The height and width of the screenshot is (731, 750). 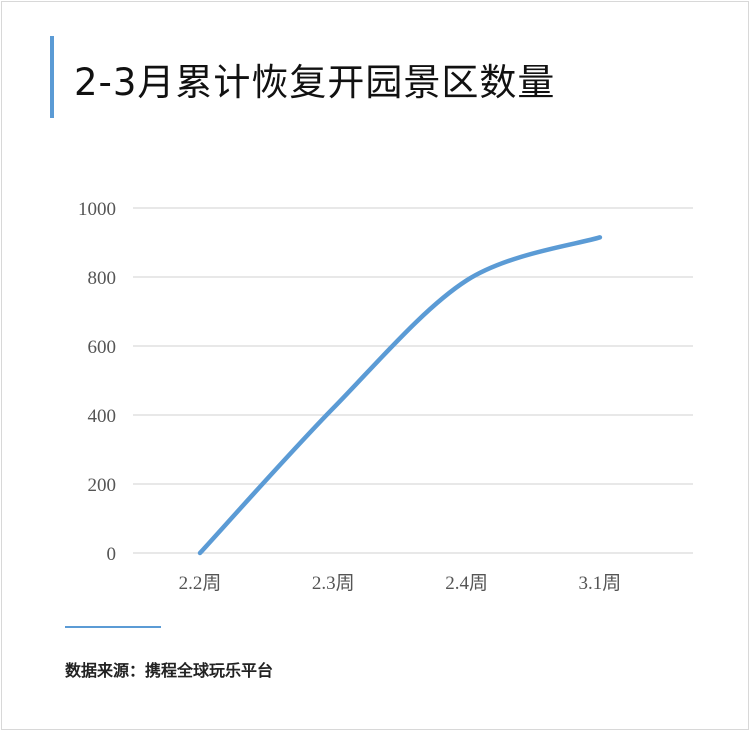 I want to click on data-source: 数据来源：携程全球玩乐平台, so click(x=169, y=670).